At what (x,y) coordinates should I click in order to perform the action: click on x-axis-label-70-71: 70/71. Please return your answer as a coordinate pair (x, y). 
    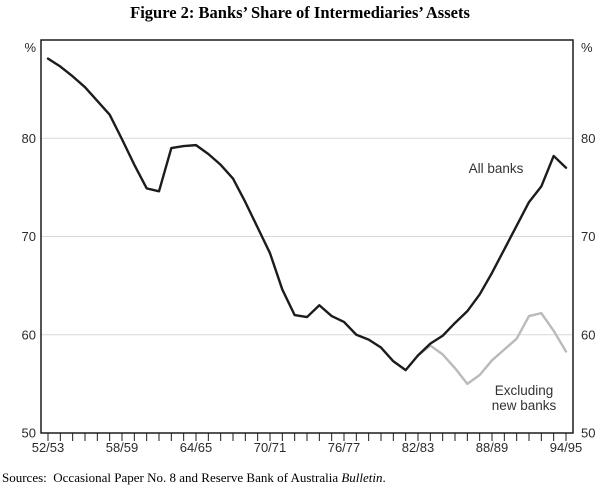
    Looking at the image, I should click on (270, 447).